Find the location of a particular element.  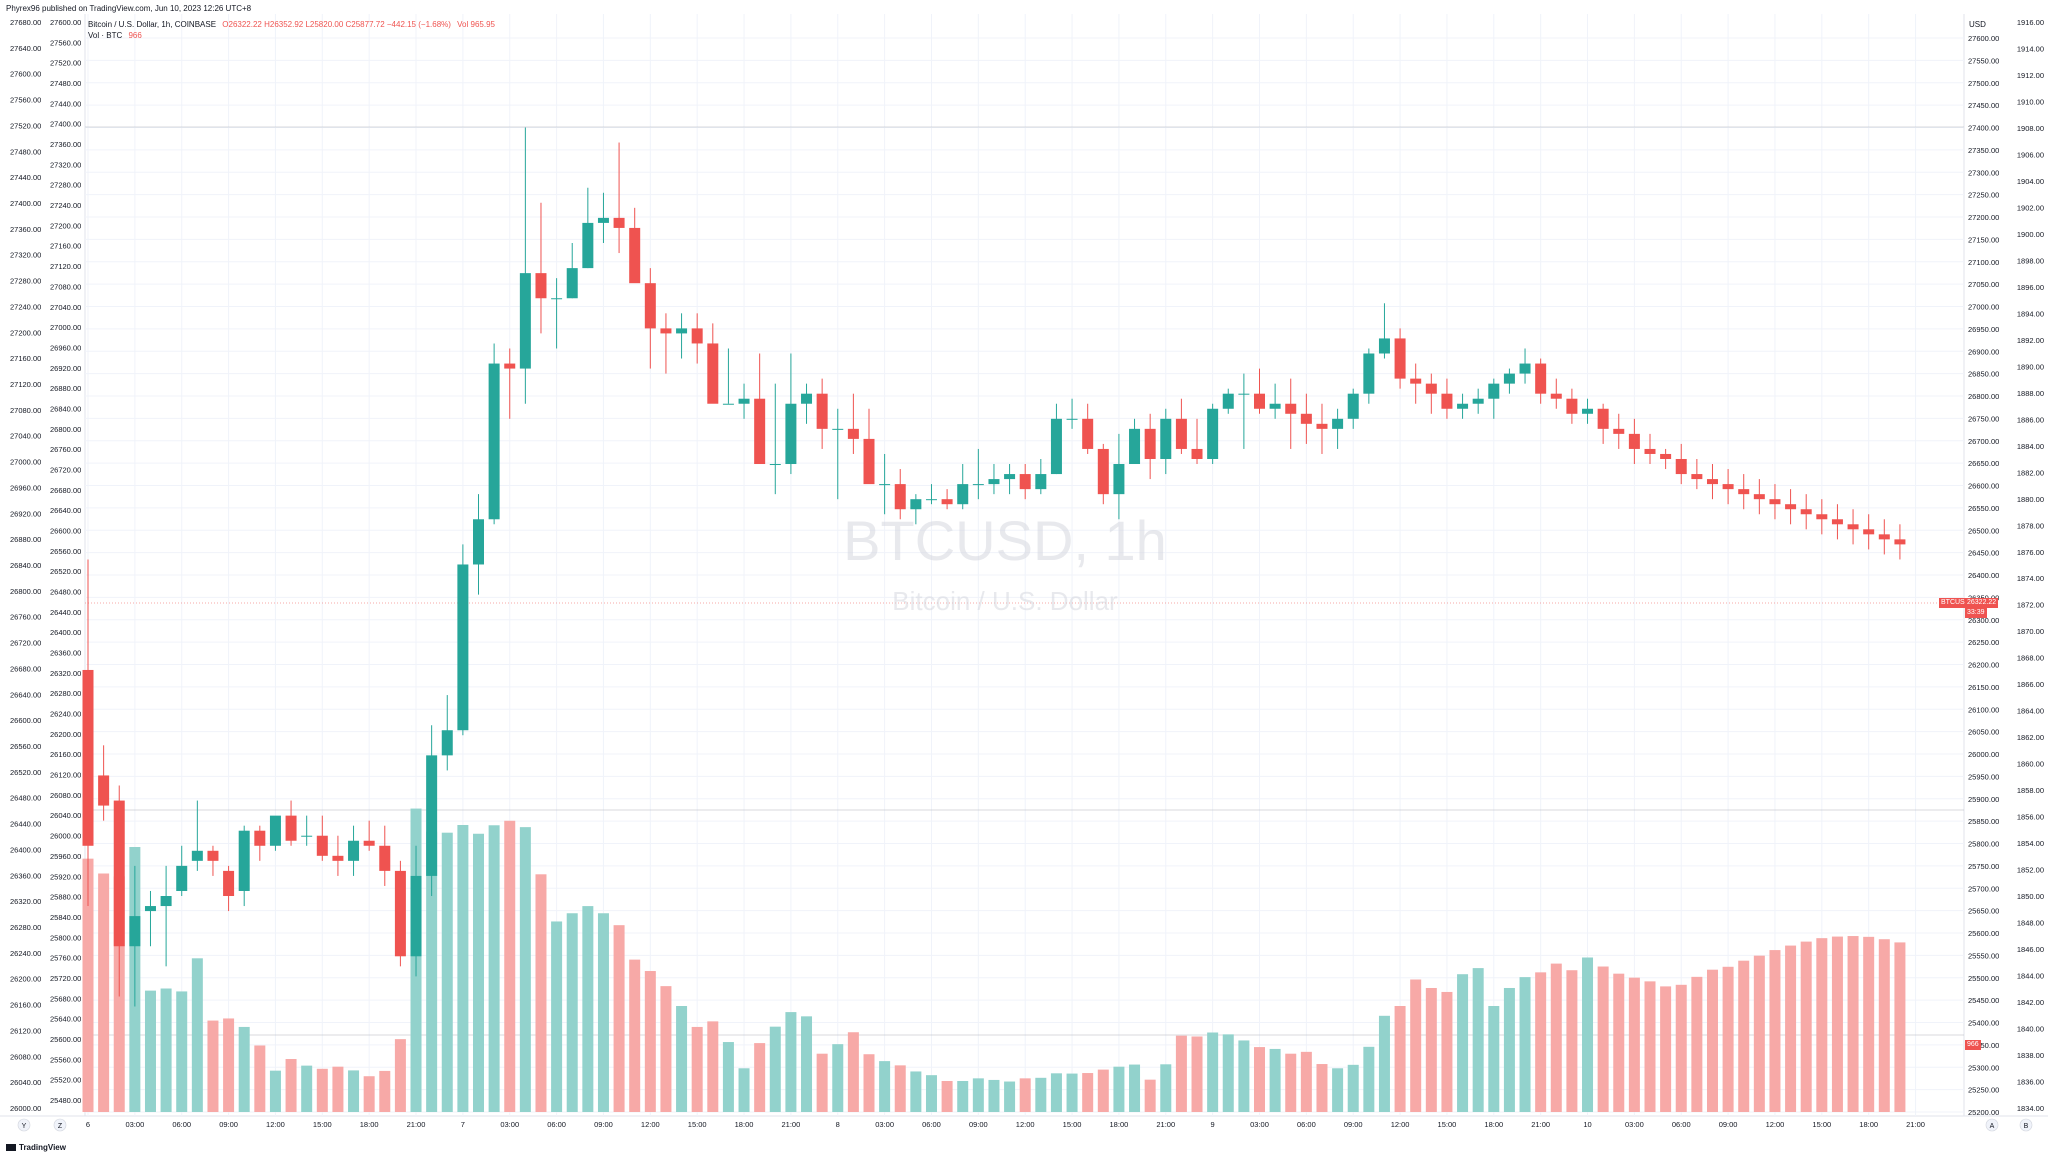

left-outer-tick: 26120.00 is located at coordinates (25, 1030).